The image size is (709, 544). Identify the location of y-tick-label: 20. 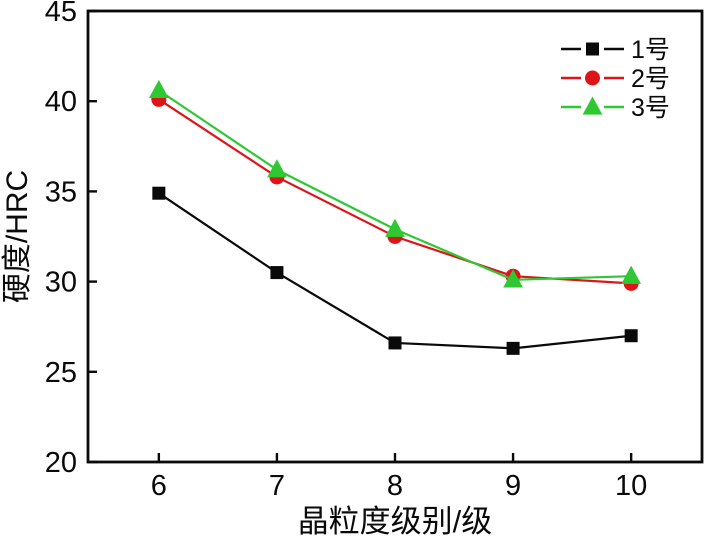
(61, 463).